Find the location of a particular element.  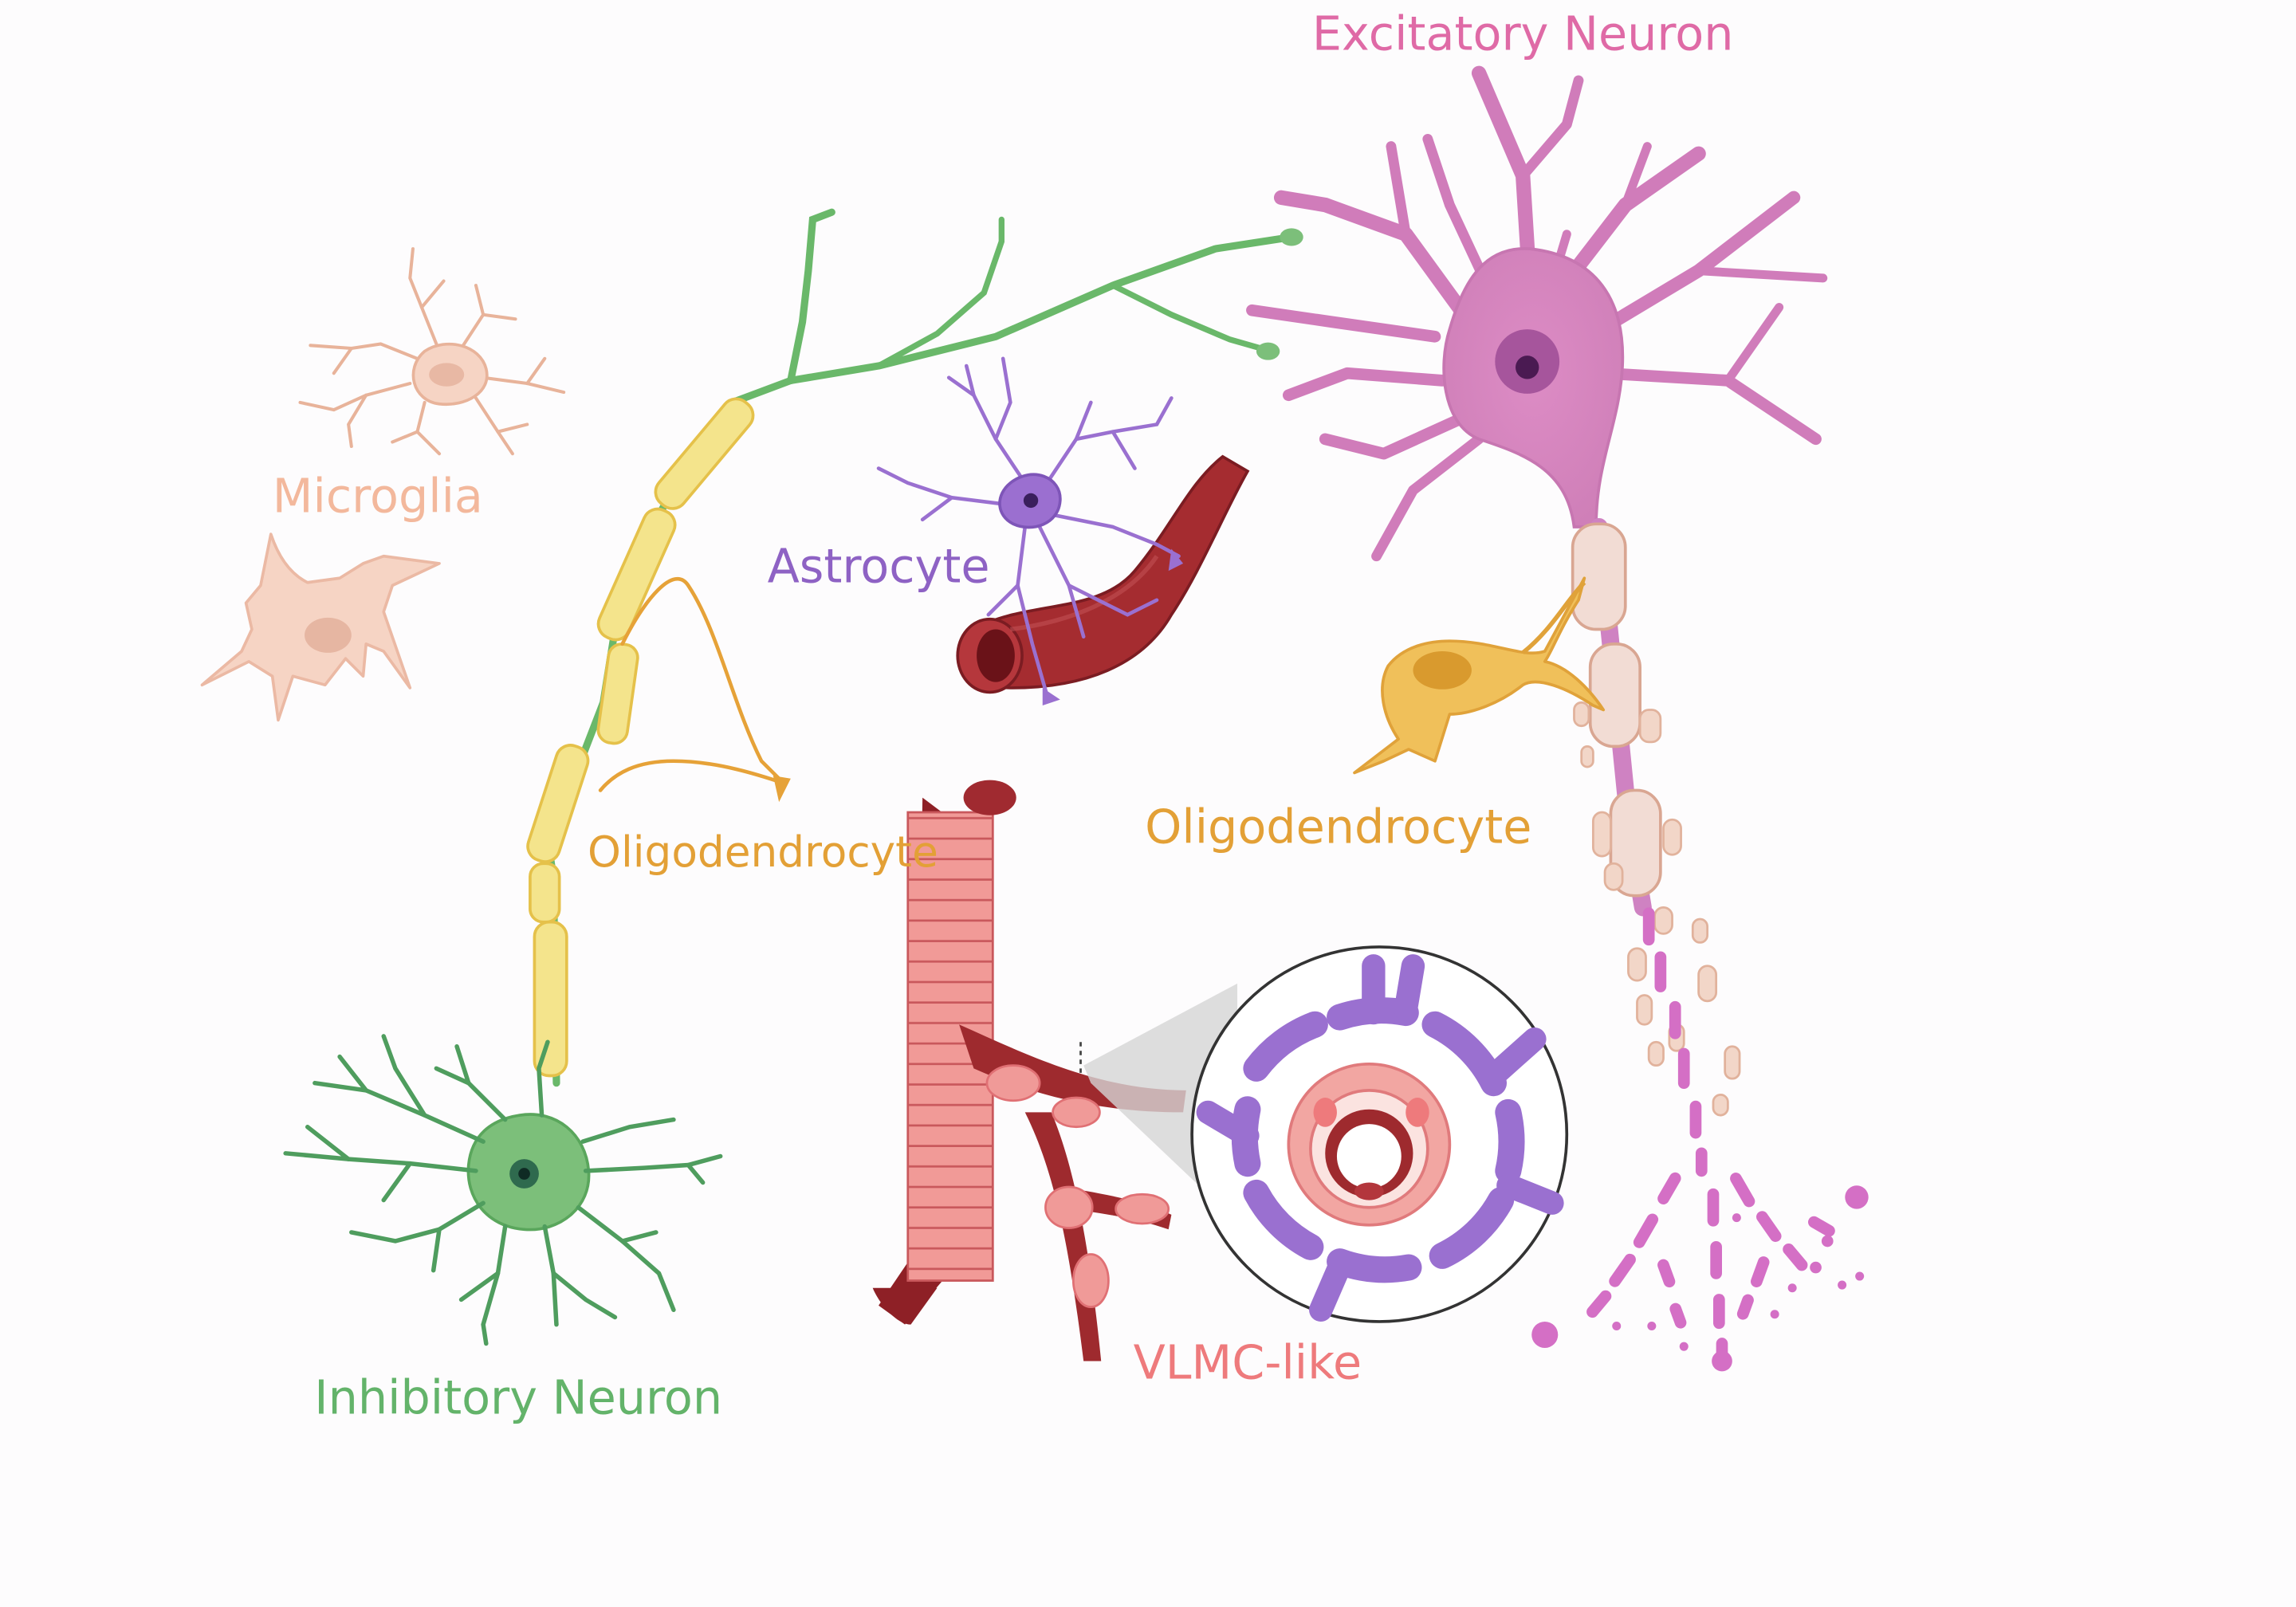

astrocyte-label: Astrocyte is located at coordinates (879, 566).